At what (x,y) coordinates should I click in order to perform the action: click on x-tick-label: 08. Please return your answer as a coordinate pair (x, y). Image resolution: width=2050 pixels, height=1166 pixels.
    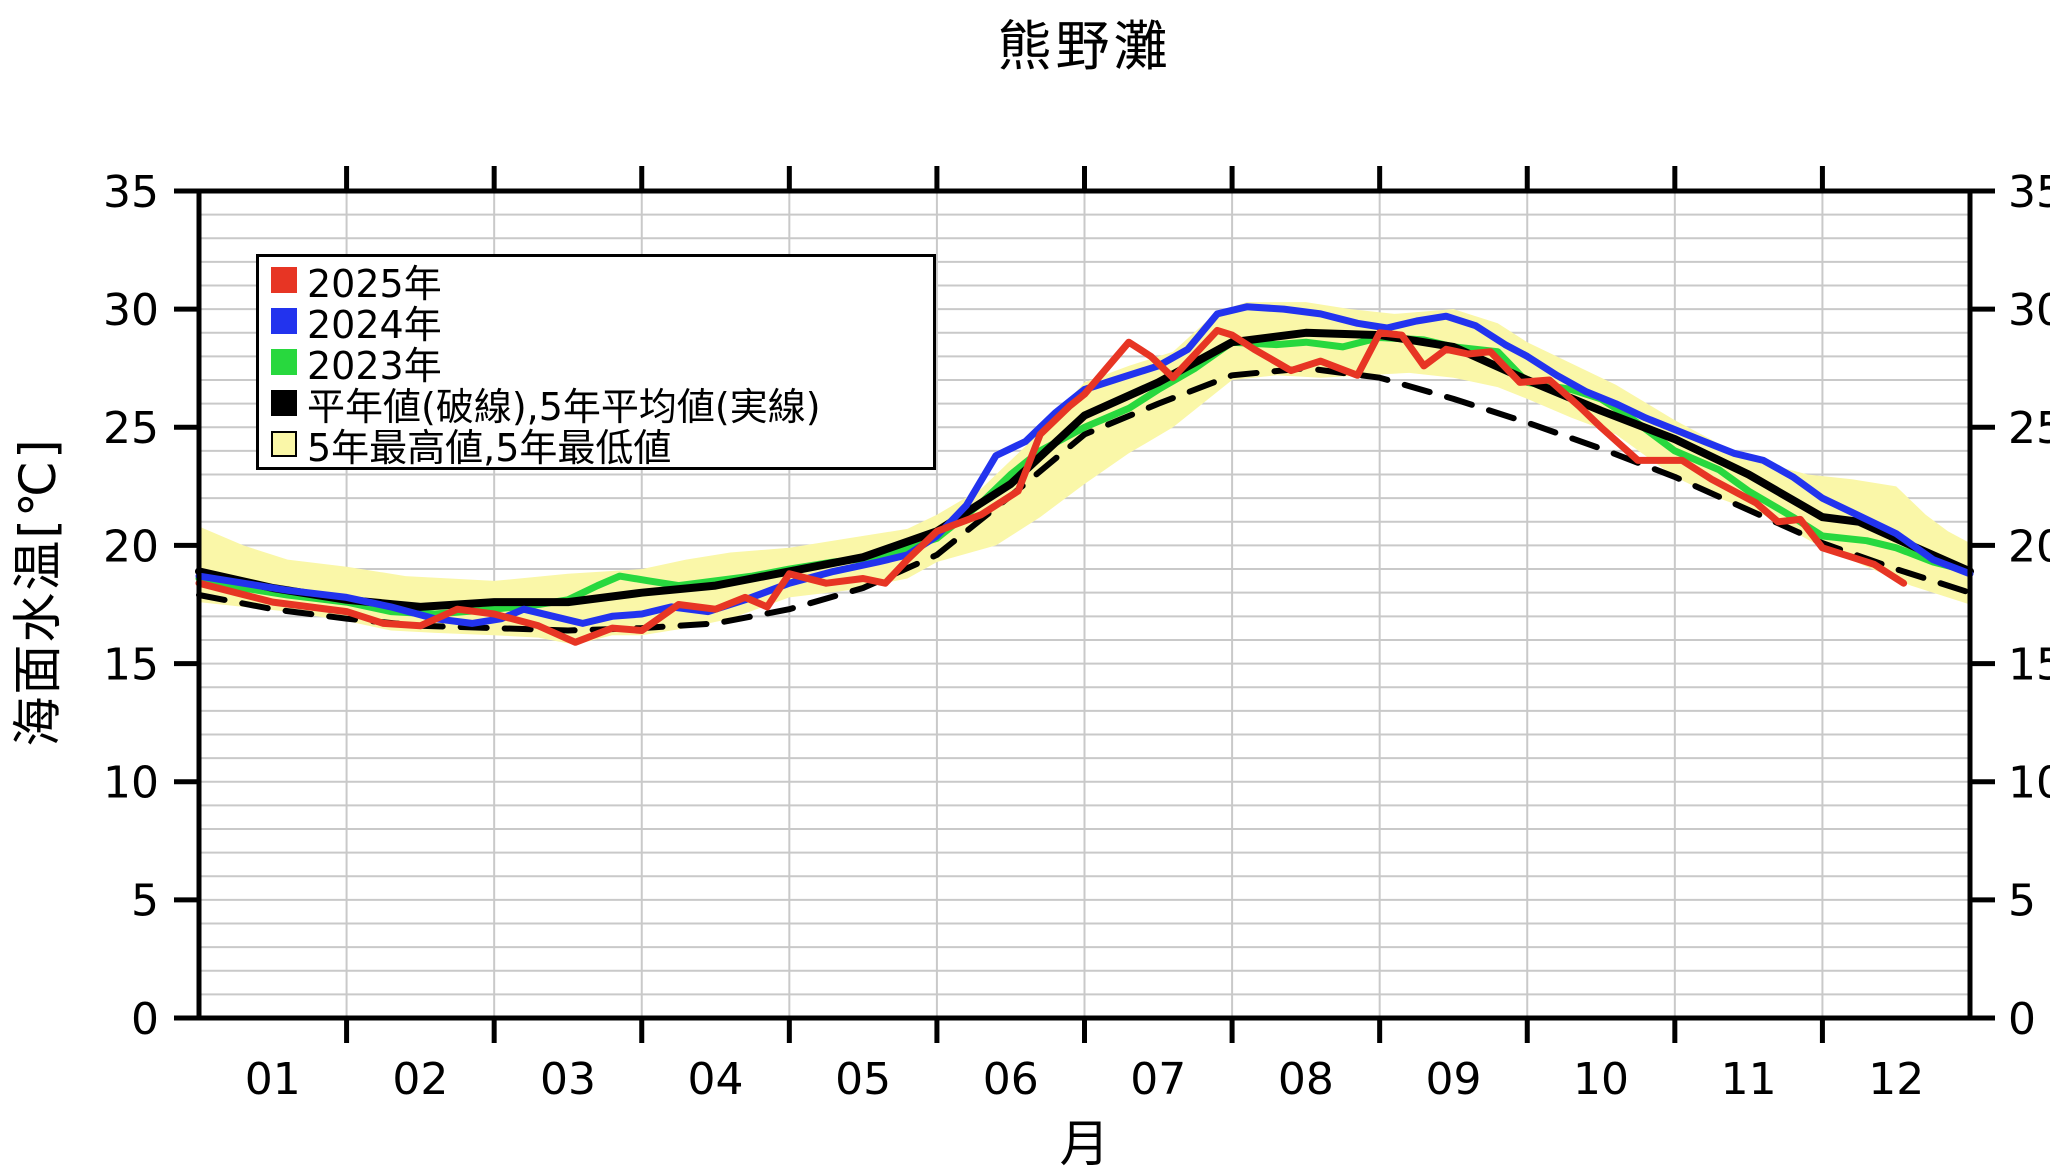
    Looking at the image, I should click on (1306, 1079).